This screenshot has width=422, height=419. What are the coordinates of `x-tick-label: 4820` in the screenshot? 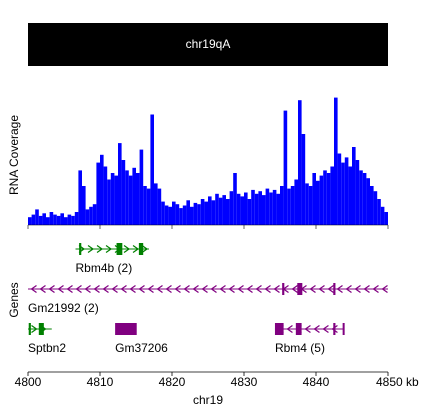 It's located at (172, 382).